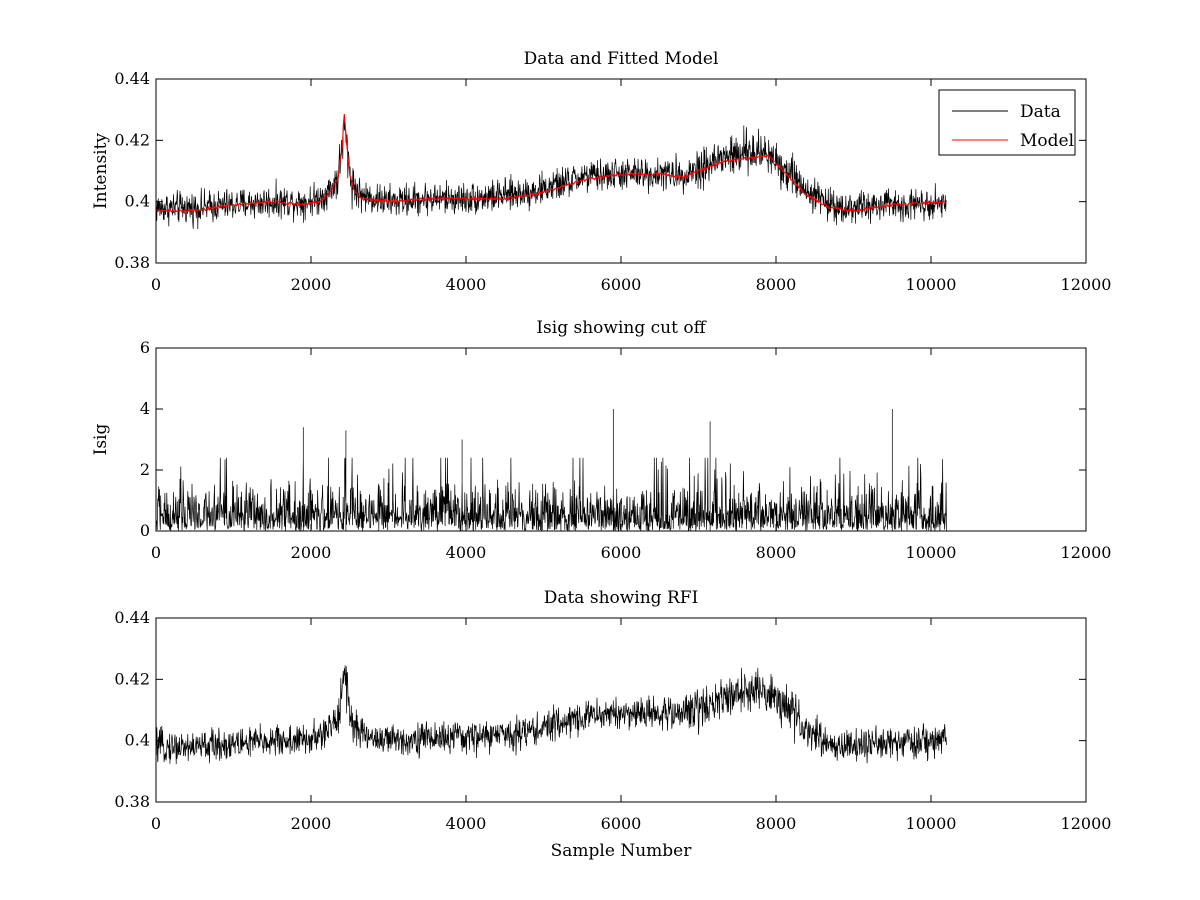 The width and height of the screenshot is (1200, 900). I want to click on legend-box, so click(1007, 122).